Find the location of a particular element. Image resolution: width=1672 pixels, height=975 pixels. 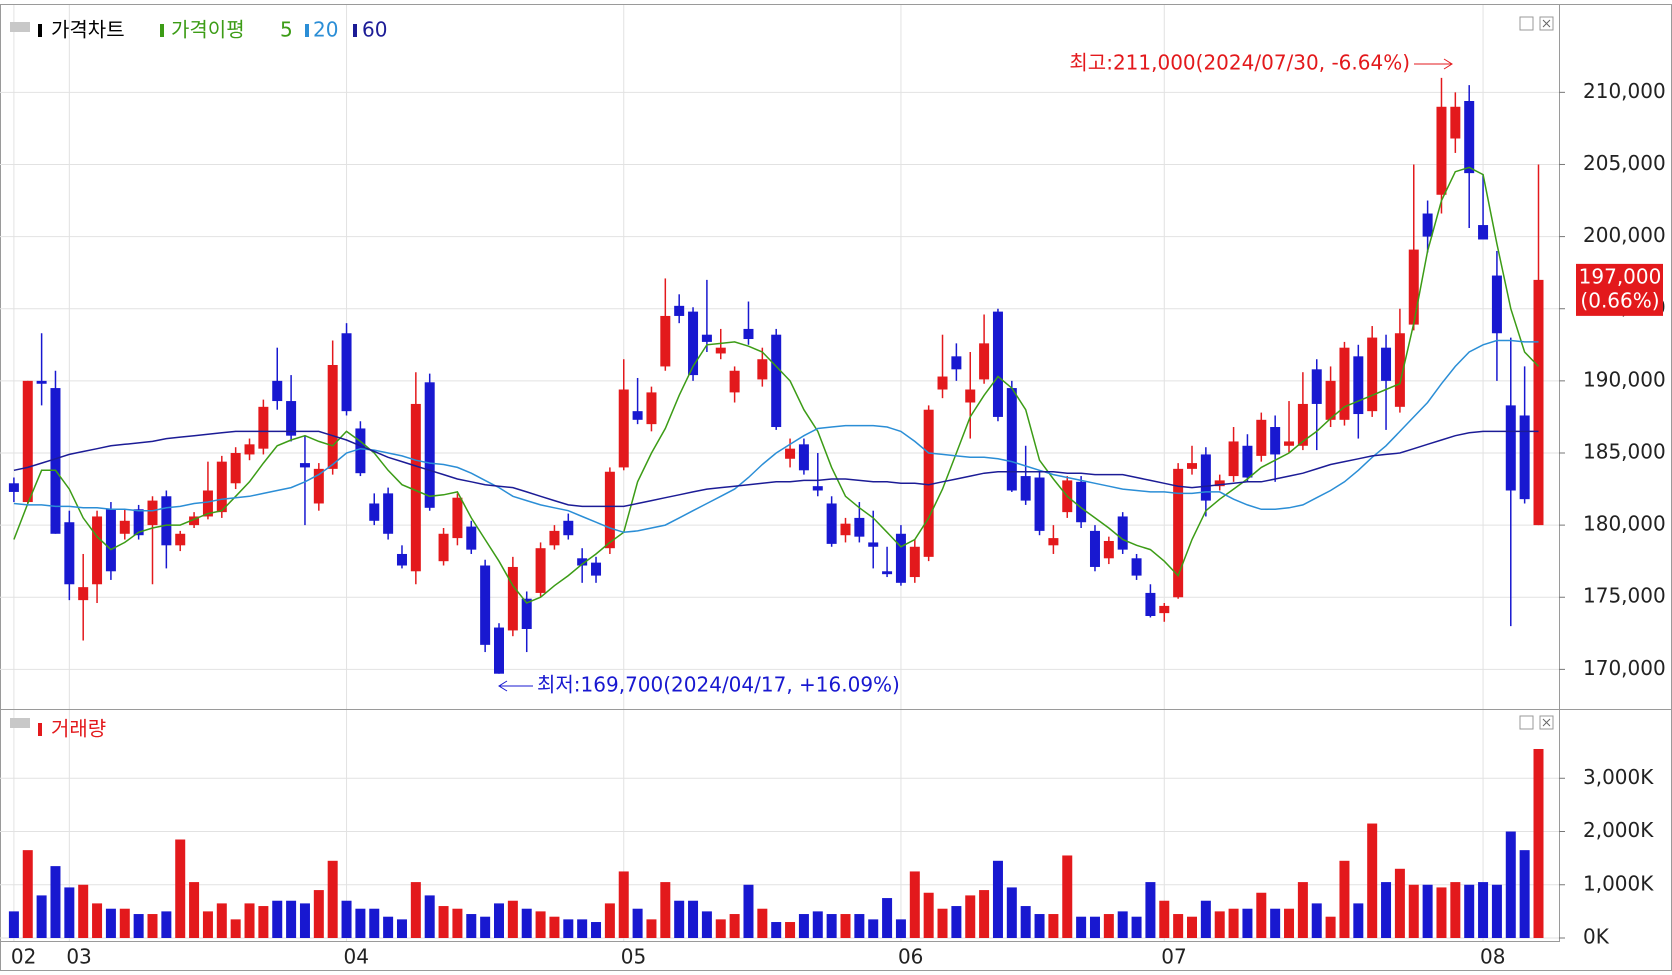

pane-title: 거래량 is located at coordinates (78, 729).